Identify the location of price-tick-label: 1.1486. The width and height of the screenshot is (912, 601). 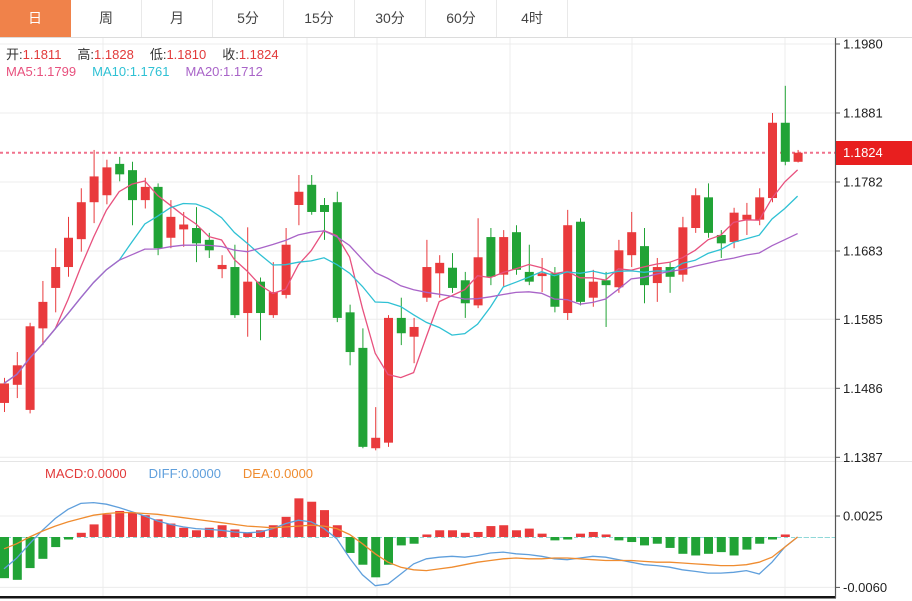
(863, 388).